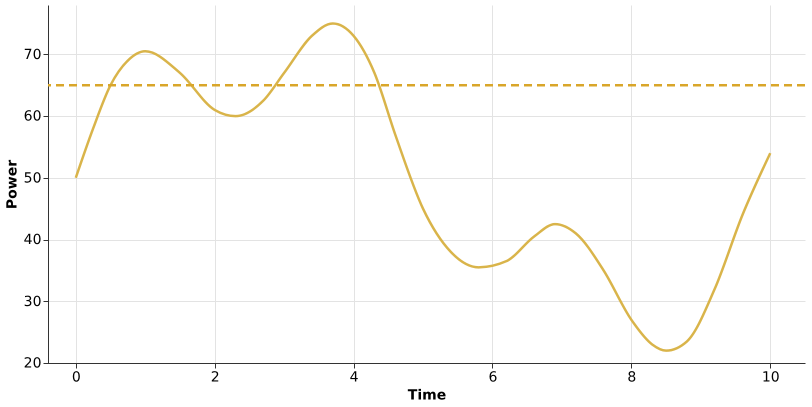 This screenshot has width=812, height=407. I want to click on y-tick-label: 30, so click(33, 302).